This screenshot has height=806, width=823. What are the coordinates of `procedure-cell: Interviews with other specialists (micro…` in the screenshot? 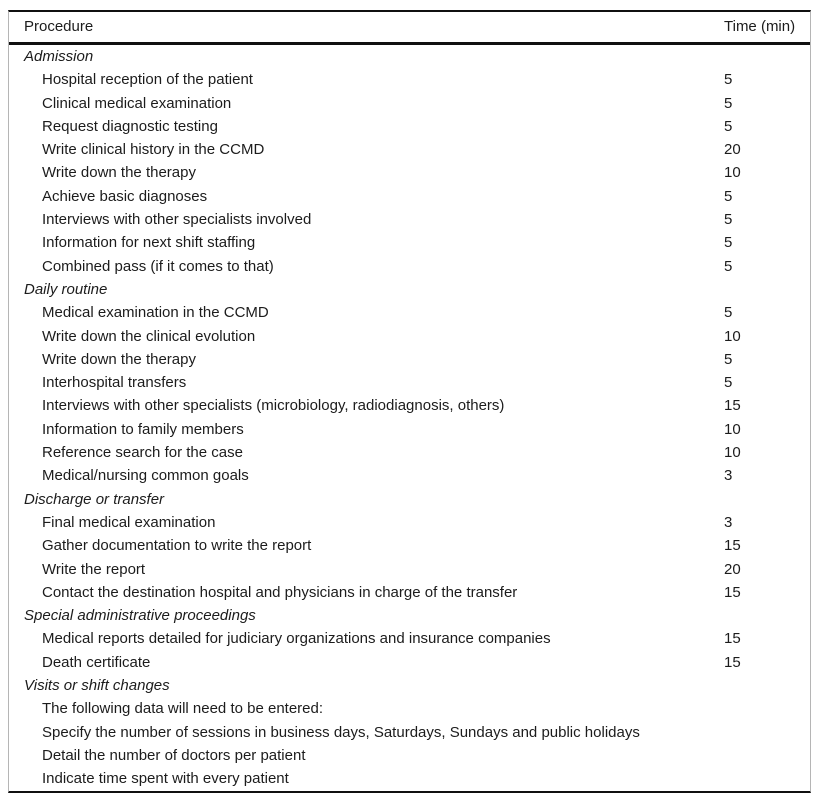 It's located at (273, 406).